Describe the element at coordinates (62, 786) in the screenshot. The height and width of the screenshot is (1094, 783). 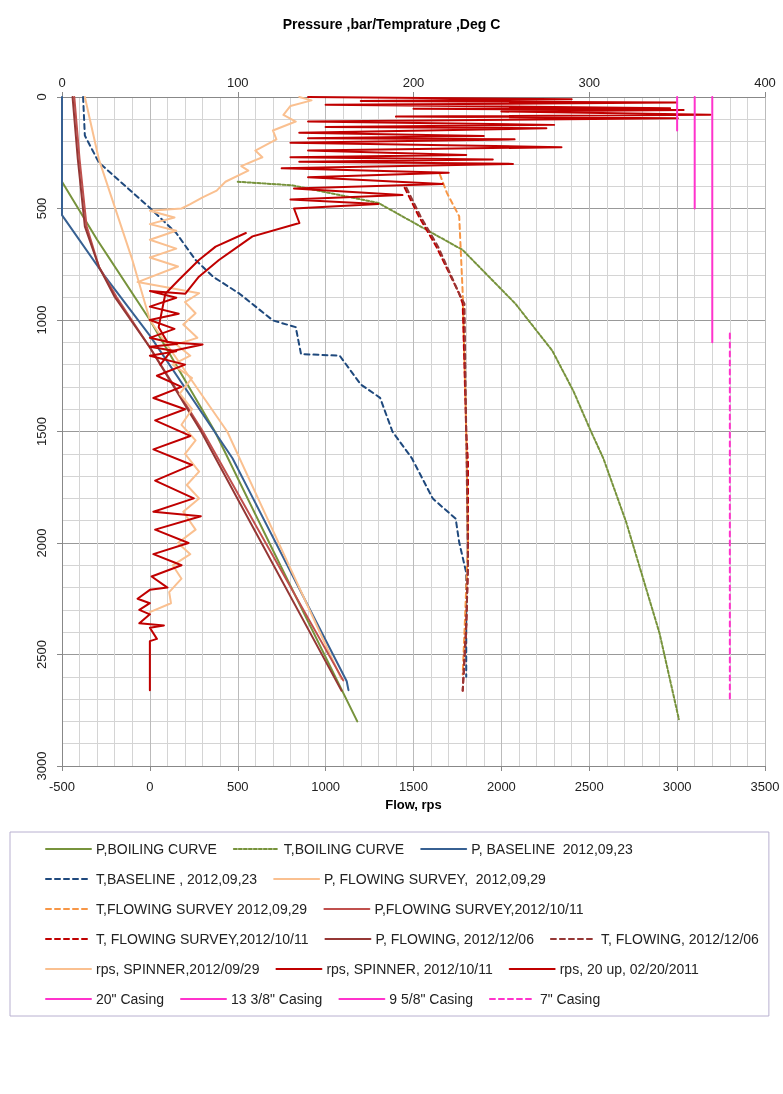
I see `x-tick-label: -500` at that location.